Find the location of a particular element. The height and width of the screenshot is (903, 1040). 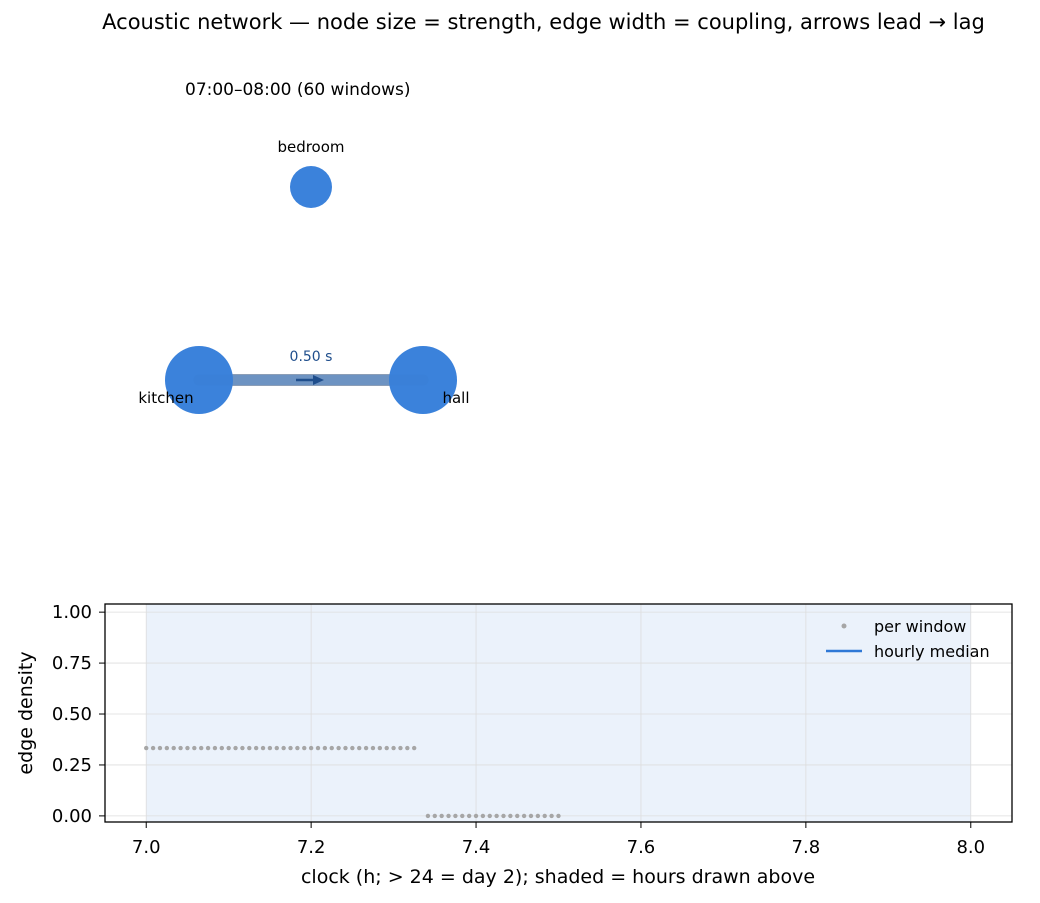

legend: per window hourly median is located at coordinates (908, 639).